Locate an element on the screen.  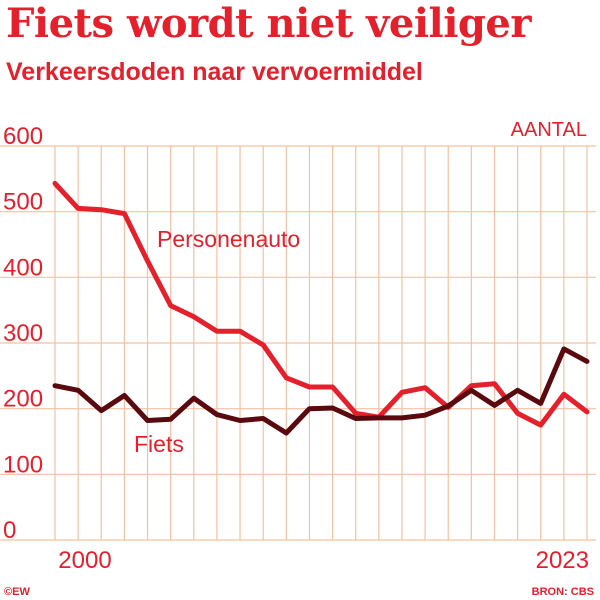
y-tick-label: 100 is located at coordinates (23, 464).